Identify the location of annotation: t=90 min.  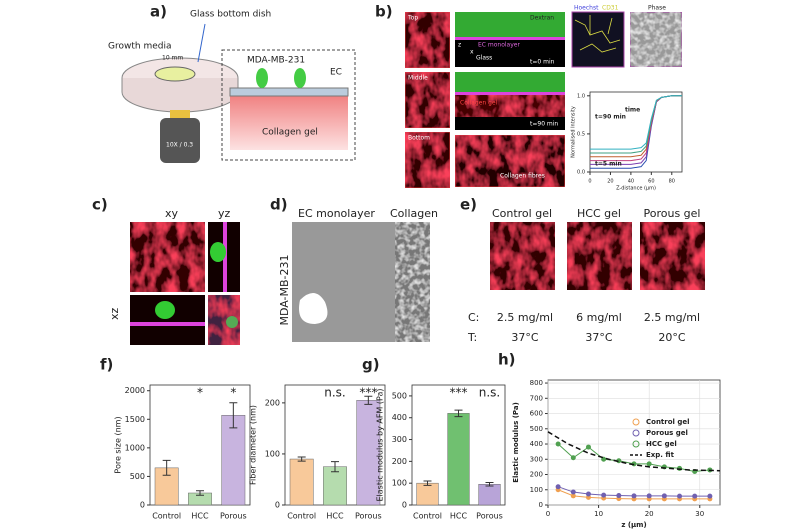
(610, 117).